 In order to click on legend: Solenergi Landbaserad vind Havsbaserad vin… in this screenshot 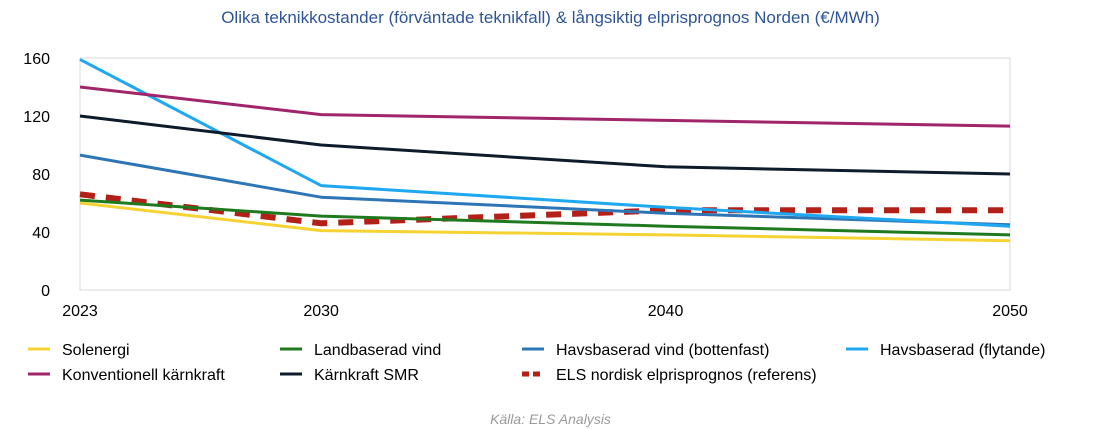, I will do `click(536, 363)`.